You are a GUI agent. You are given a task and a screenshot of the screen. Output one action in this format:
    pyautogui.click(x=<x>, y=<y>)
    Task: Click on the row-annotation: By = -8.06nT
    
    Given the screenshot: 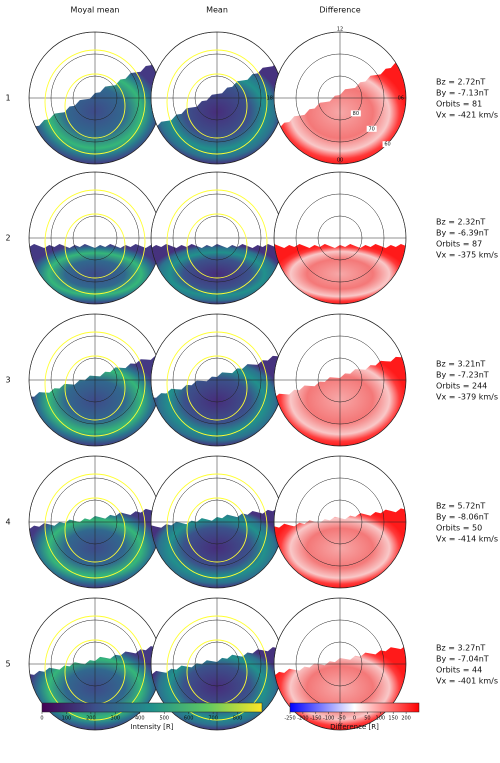 What is the action you would take?
    pyautogui.click(x=462, y=517)
    